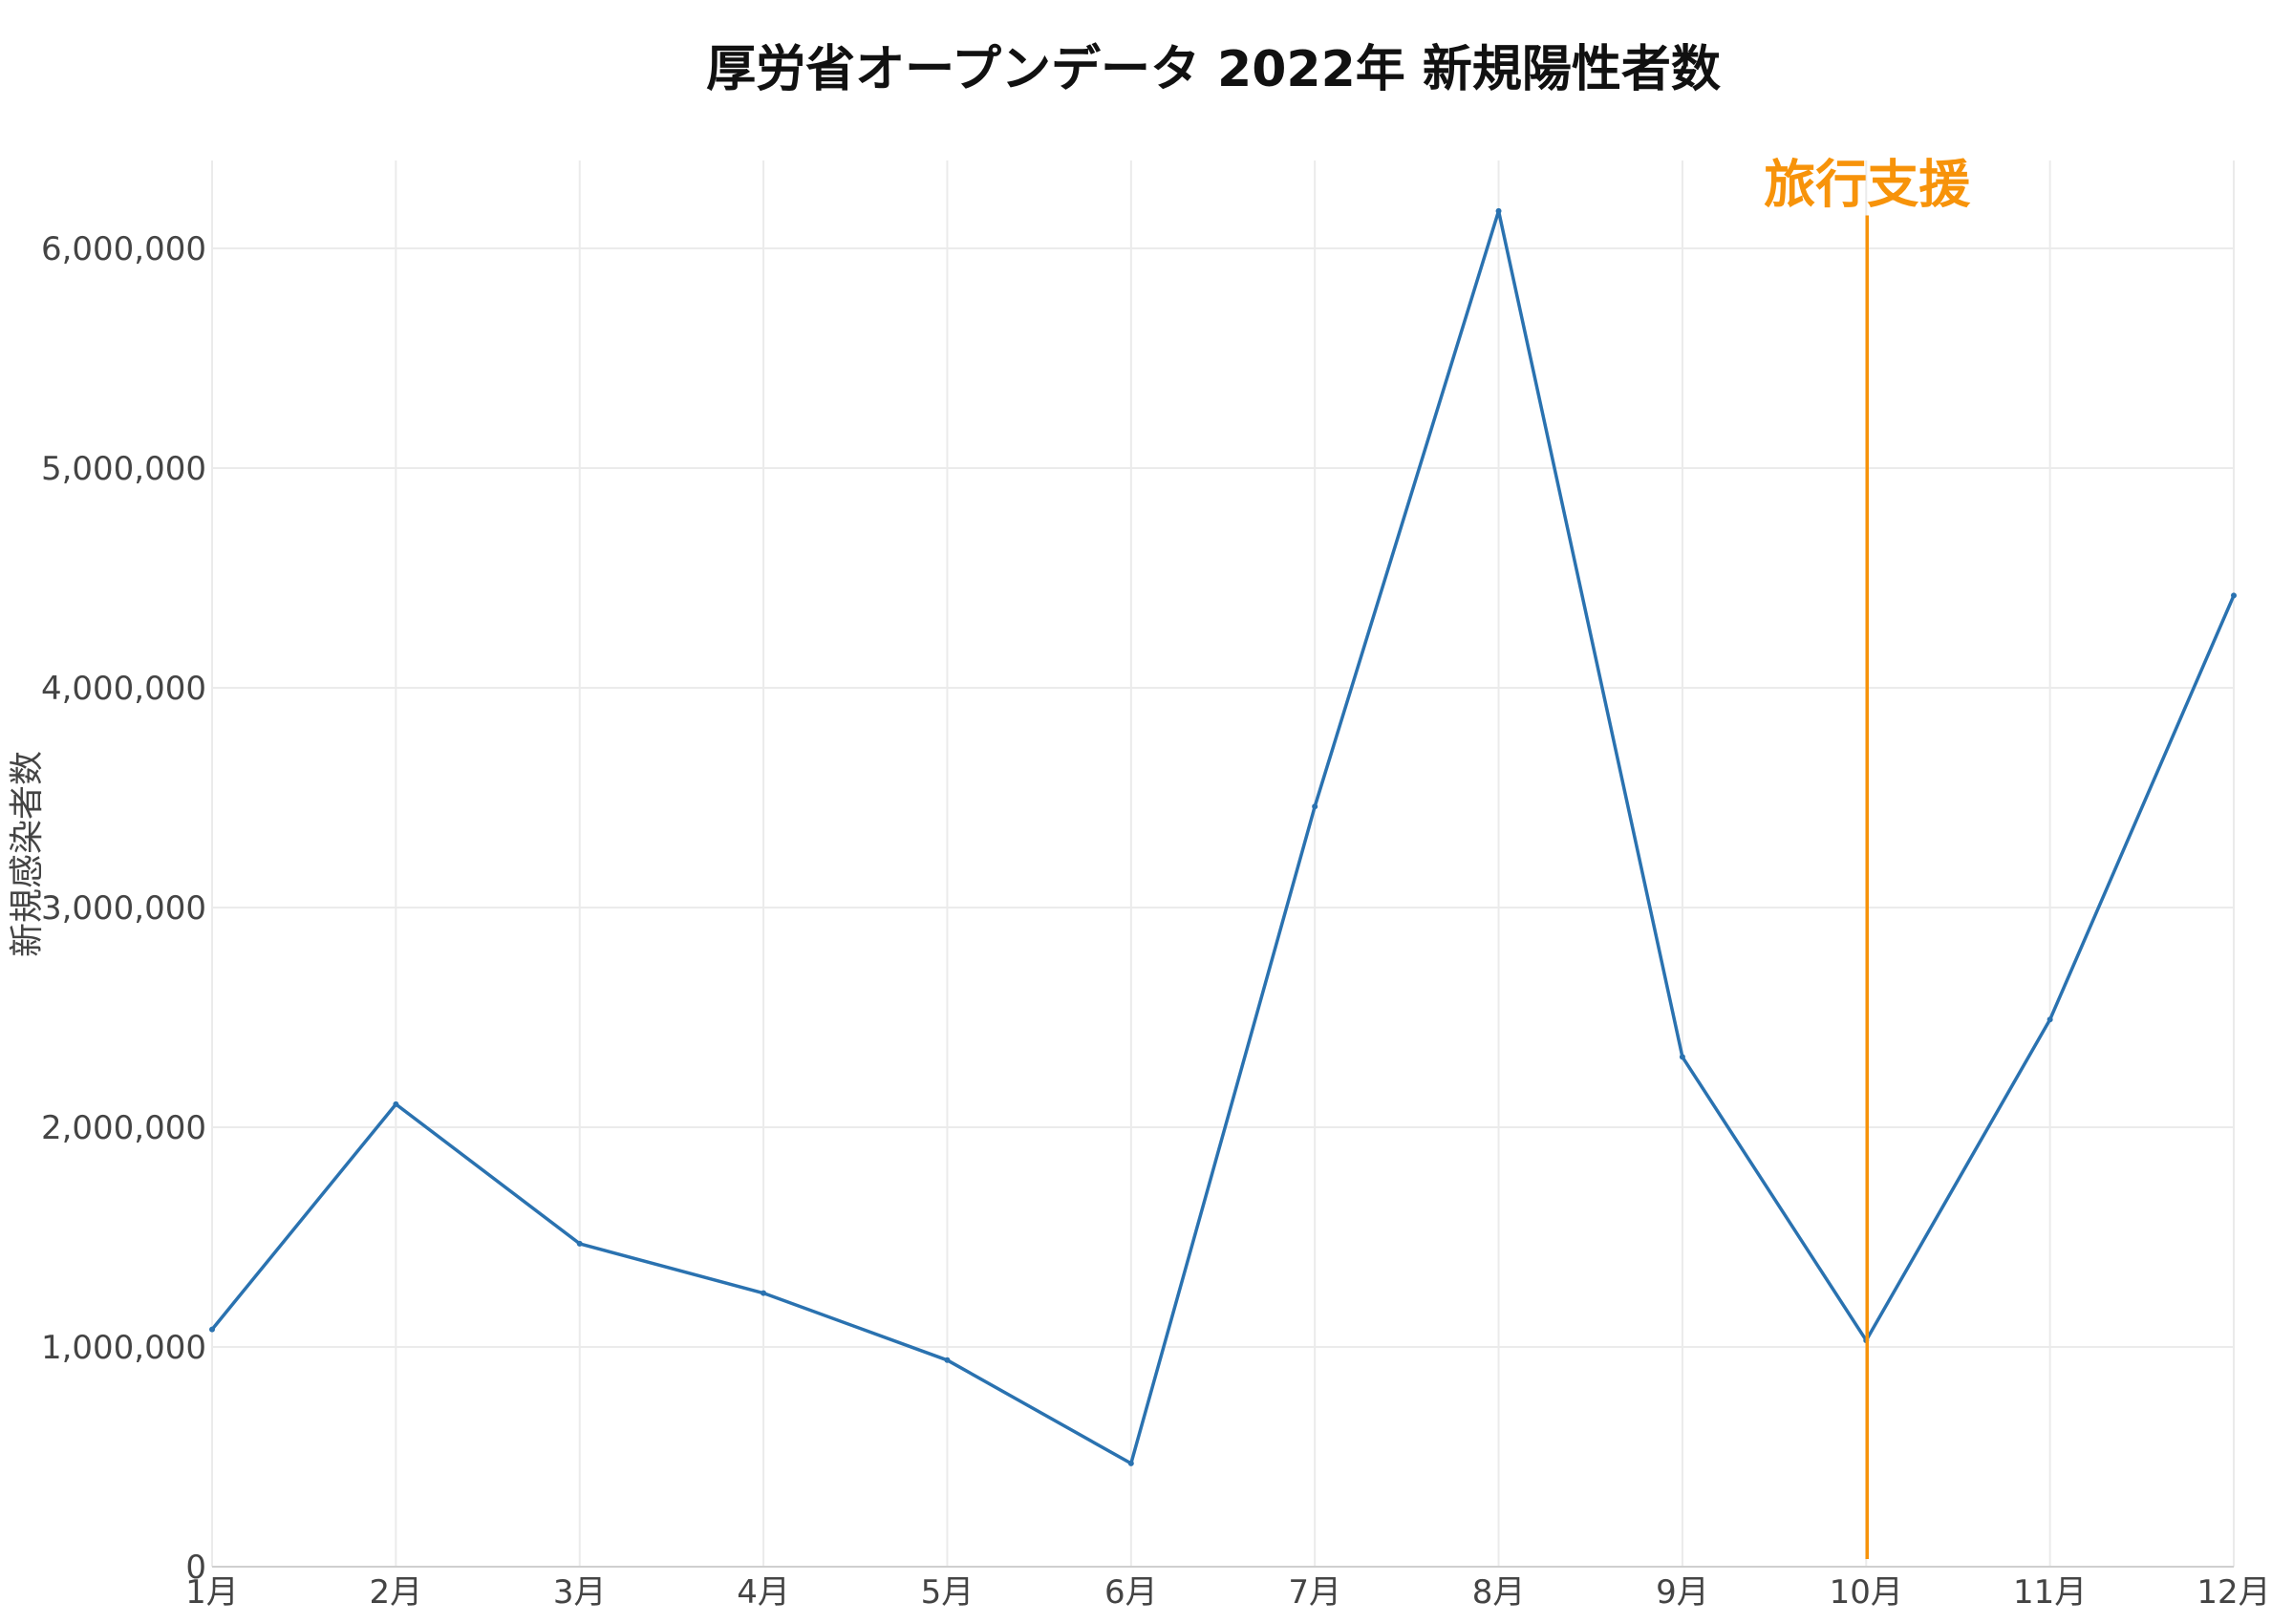 The image size is (2293, 1624). What do you see at coordinates (212, 1592) in the screenshot?
I see `x-tick-label: 1月` at bounding box center [212, 1592].